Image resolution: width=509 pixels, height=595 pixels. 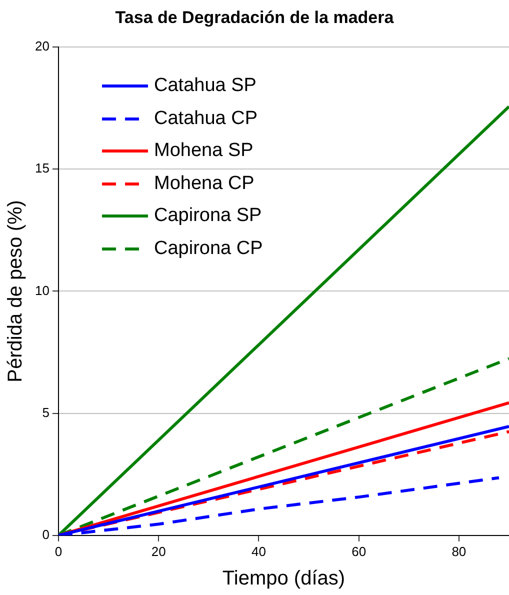 I want to click on chart-title: Tasa de Degradación de la madera, so click(x=254, y=18).